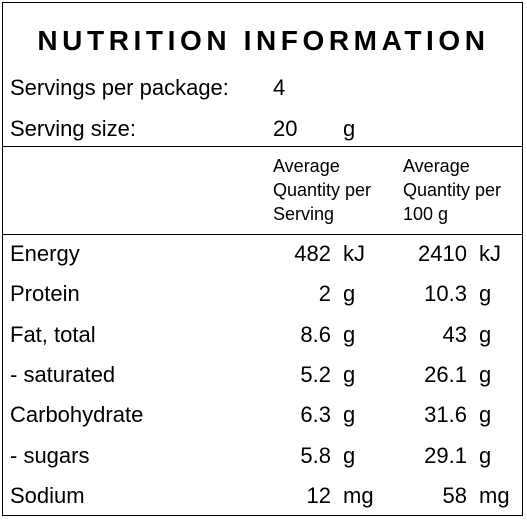  What do you see at coordinates (315, 334) in the screenshot?
I see `nutrient-serving-value: 8.6` at bounding box center [315, 334].